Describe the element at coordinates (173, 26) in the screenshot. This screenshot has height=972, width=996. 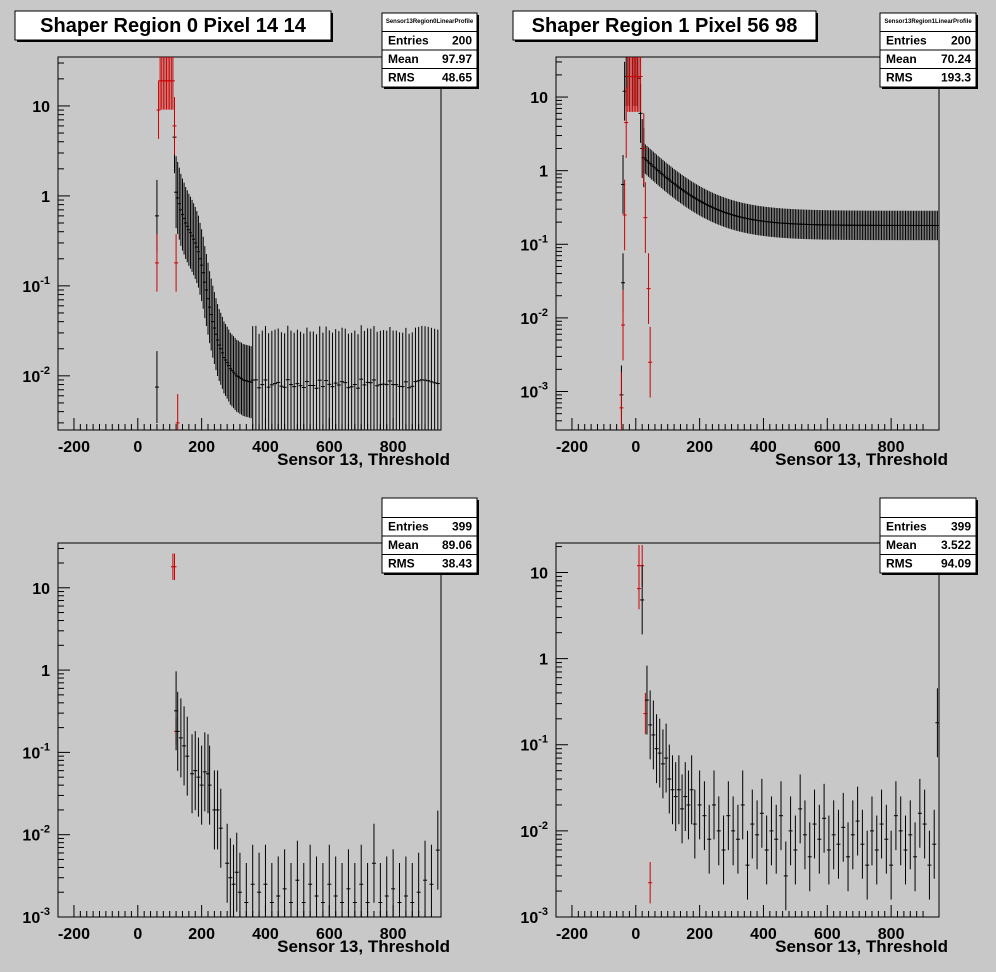
I see `plot-title: Shaper Region 0 Pixel 14 14` at that location.